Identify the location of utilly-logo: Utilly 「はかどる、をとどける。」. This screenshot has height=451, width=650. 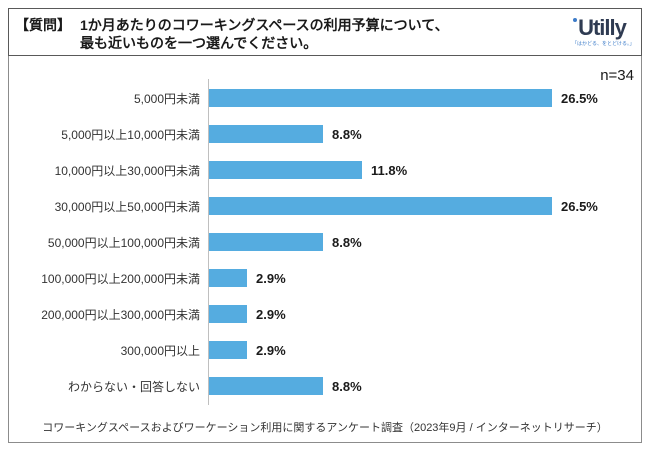
(603, 31).